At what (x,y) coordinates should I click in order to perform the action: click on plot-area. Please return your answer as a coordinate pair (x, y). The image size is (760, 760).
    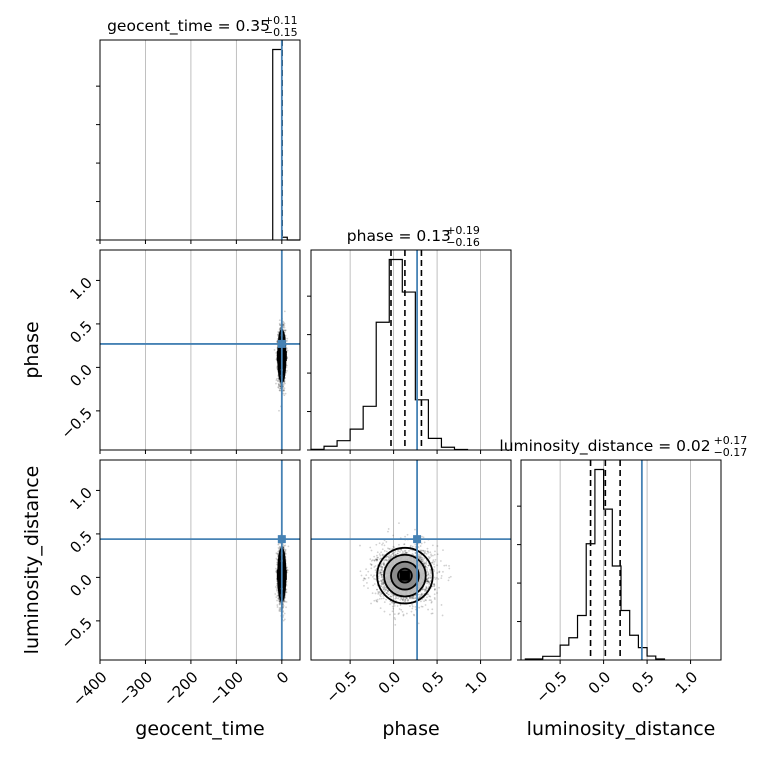
    Looking at the image, I should click on (200, 350).